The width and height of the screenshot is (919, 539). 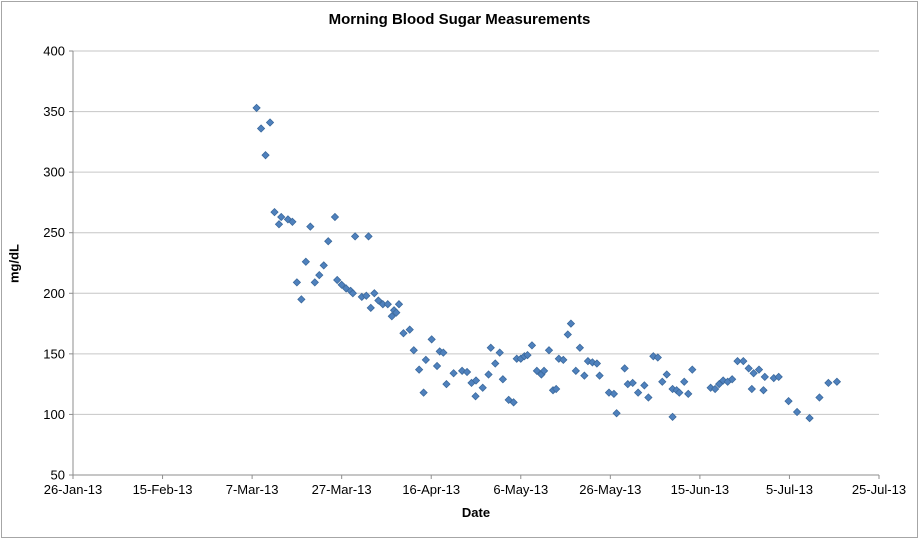 What do you see at coordinates (431, 489) in the screenshot?
I see `x-tick-label: 16-Apr-13` at bounding box center [431, 489].